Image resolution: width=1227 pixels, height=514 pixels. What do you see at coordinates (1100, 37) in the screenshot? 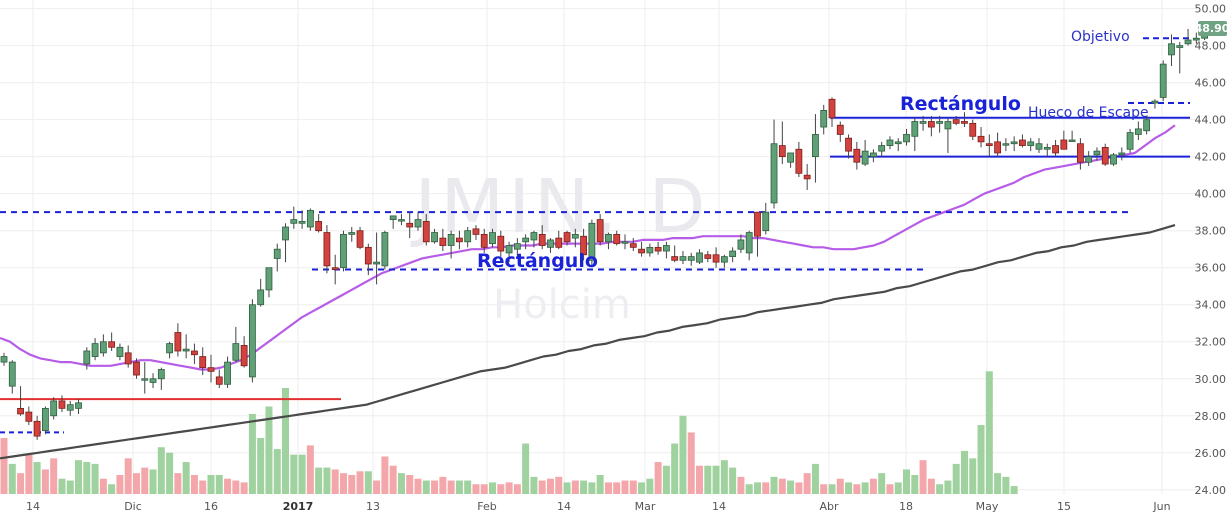
I see `annotation-target: Objetivo` at bounding box center [1100, 37].